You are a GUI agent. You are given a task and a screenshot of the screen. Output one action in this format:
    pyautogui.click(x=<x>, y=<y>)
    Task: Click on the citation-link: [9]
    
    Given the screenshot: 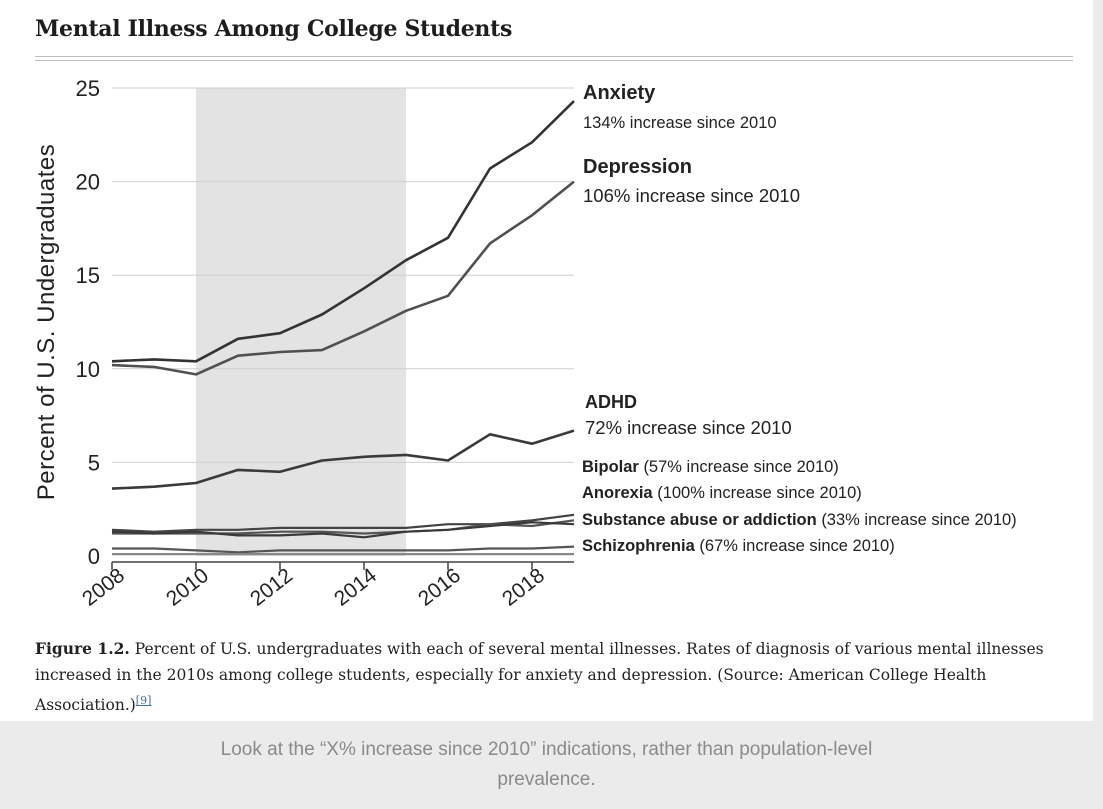 What is the action you would take?
    pyautogui.click(x=143, y=700)
    